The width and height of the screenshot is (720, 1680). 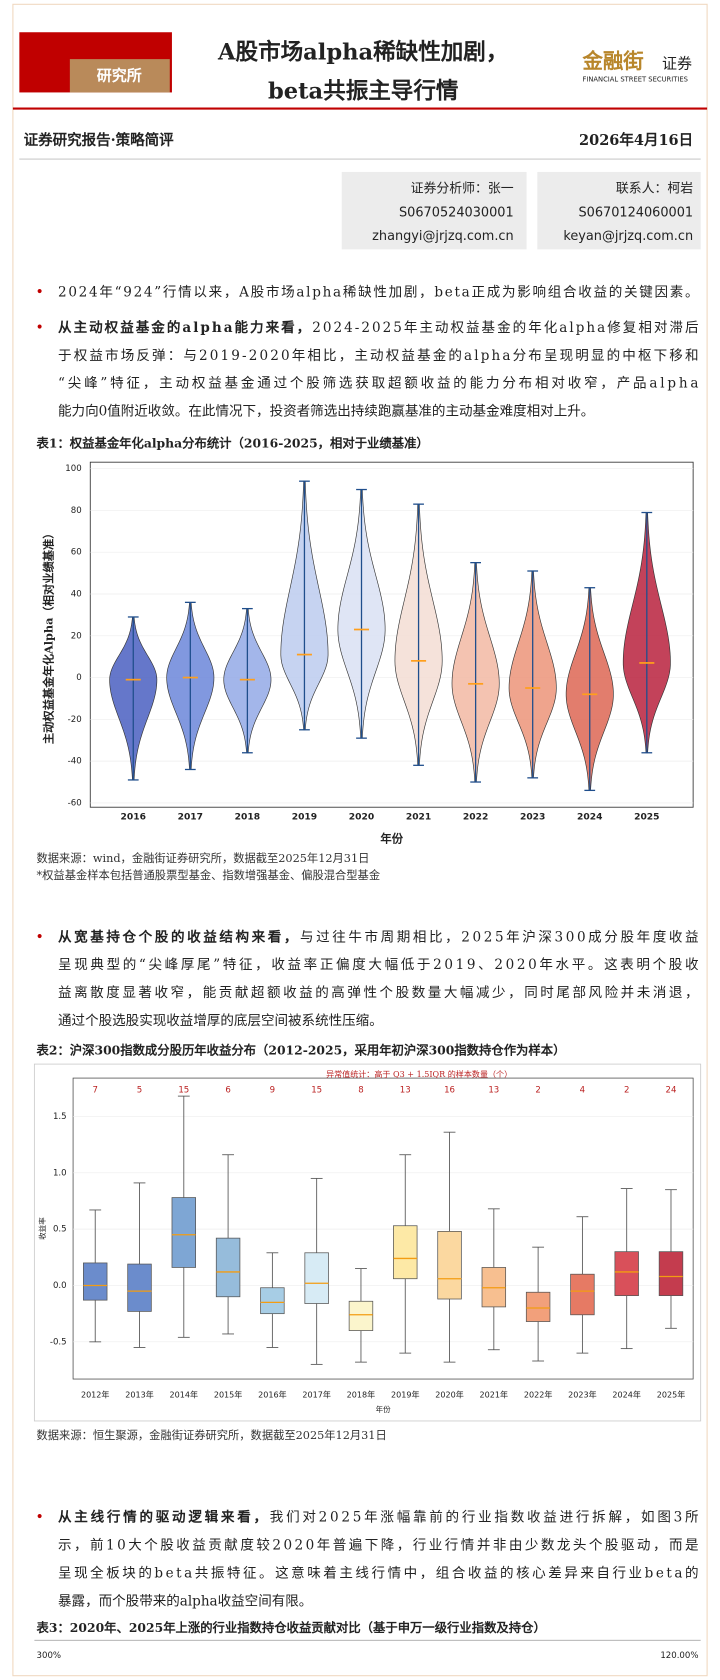 I want to click on x-tick-label: 2015年, so click(x=228, y=1395).